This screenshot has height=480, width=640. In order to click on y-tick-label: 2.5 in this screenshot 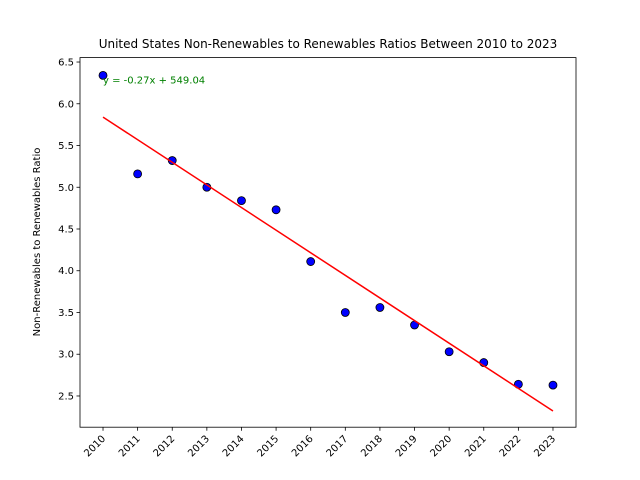, I will do `click(66, 396)`.